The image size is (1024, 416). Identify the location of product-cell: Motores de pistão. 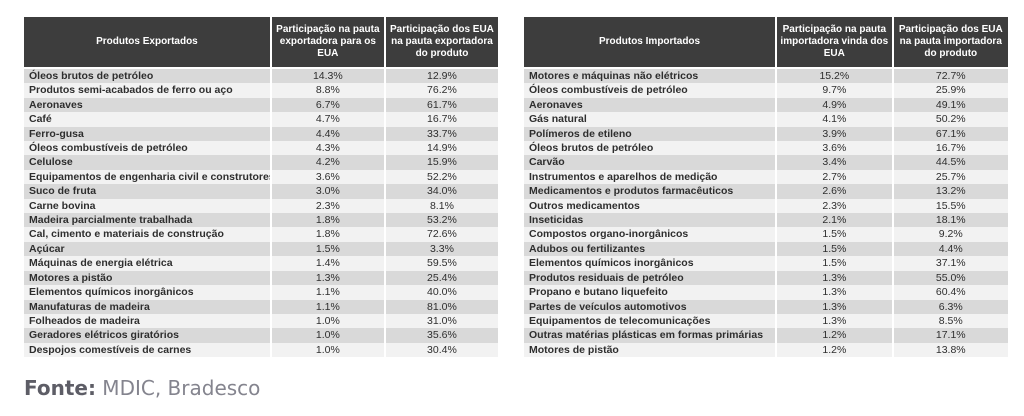
(650, 350).